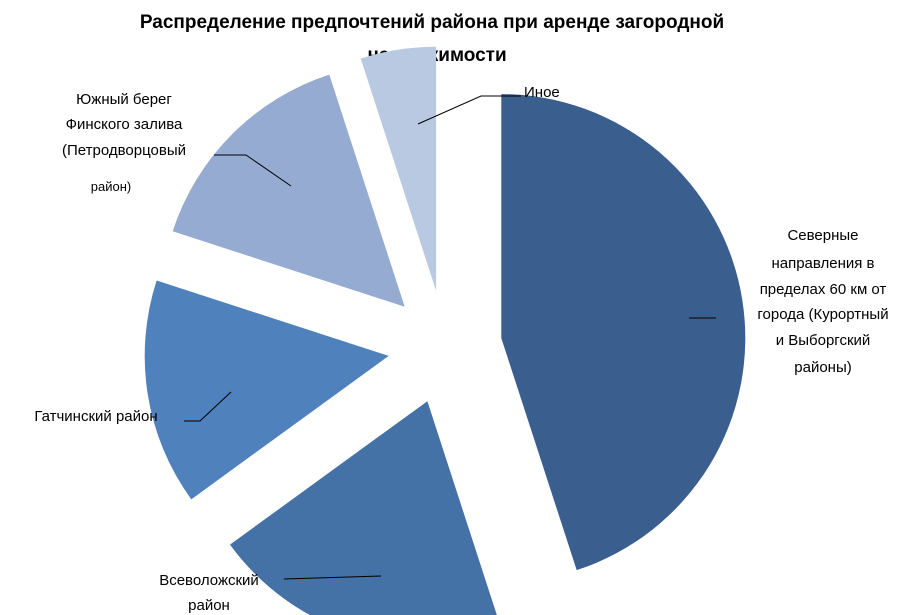 This screenshot has height=615, width=914. What do you see at coordinates (124, 150) in the screenshot?
I see `slice-label-yuzhny-line-3: (Петродворцовый` at bounding box center [124, 150].